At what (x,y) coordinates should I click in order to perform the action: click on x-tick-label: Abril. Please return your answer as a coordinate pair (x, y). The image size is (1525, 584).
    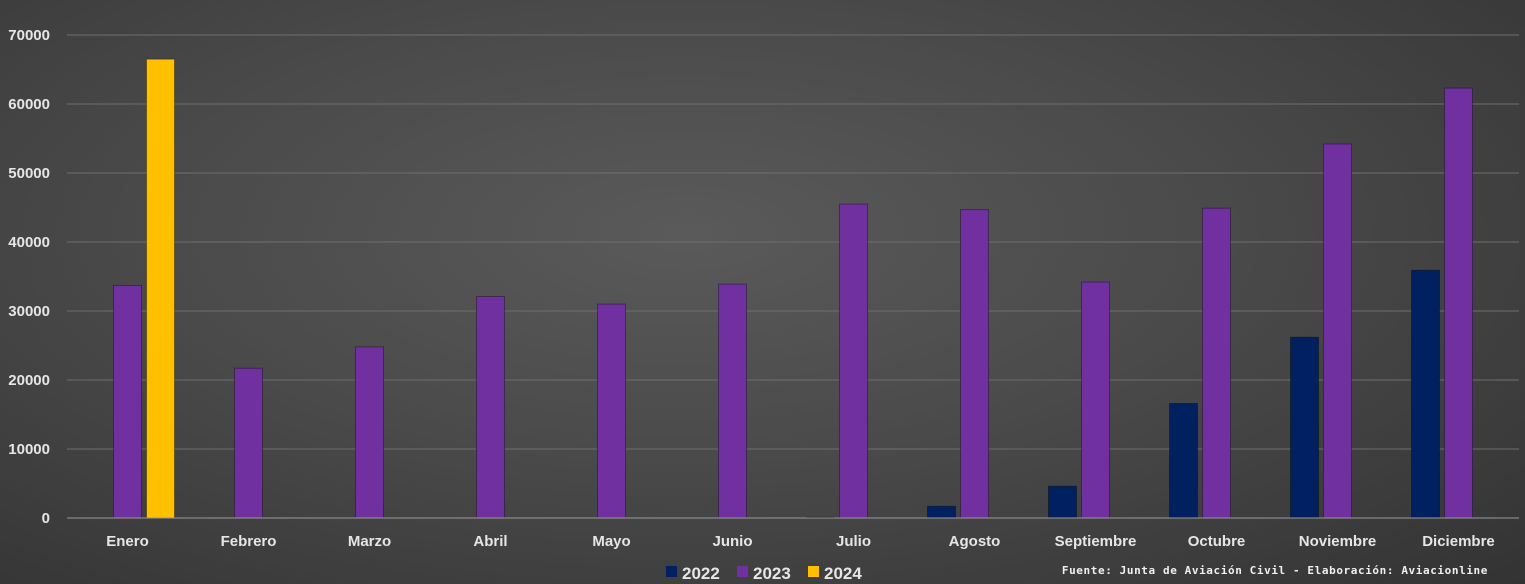
    Looking at the image, I should click on (490, 541).